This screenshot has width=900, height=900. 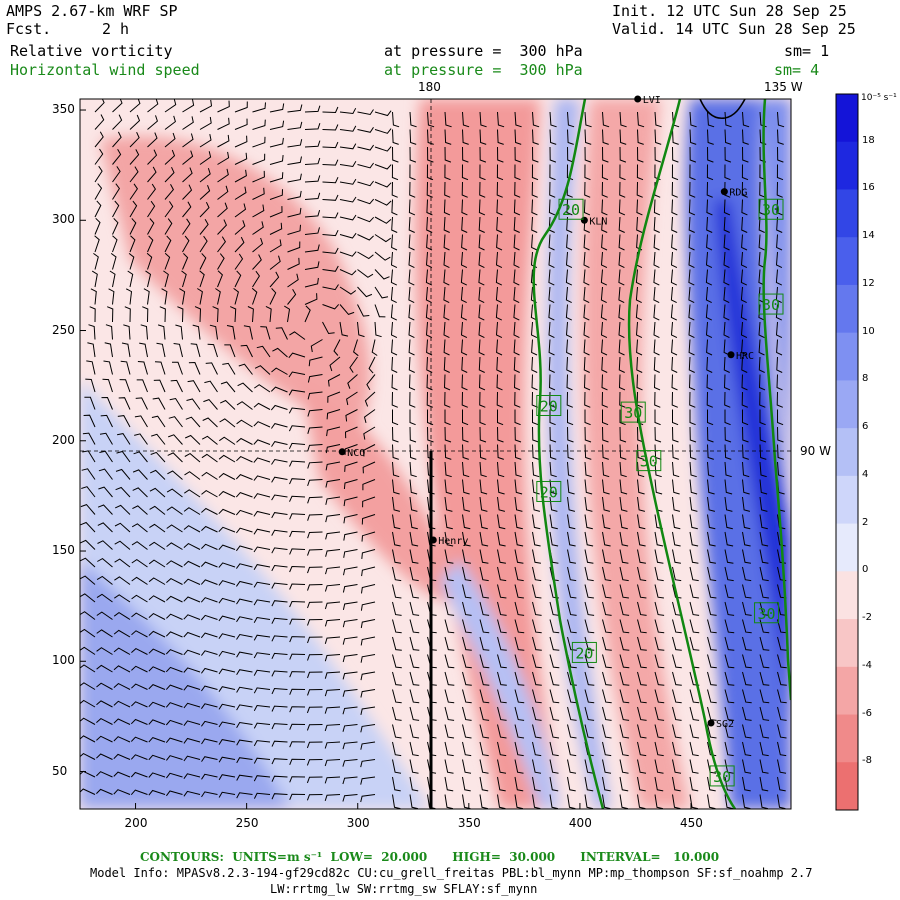 What do you see at coordinates (647, 100) in the screenshot?
I see `station-lvi: LVI` at bounding box center [647, 100].